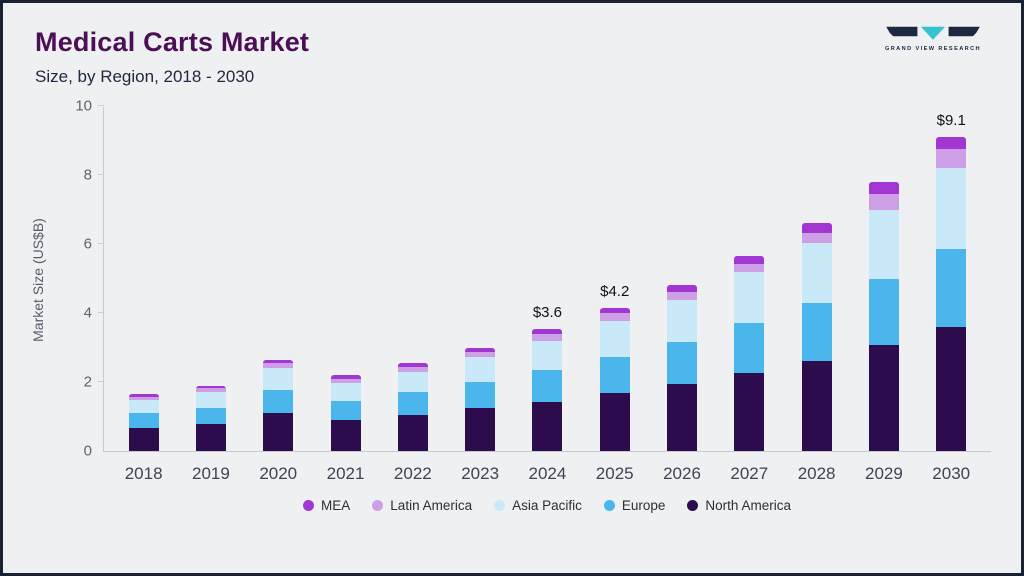  Describe the element at coordinates (278, 295) in the screenshot. I see `bar-group-2020: 2020` at that location.